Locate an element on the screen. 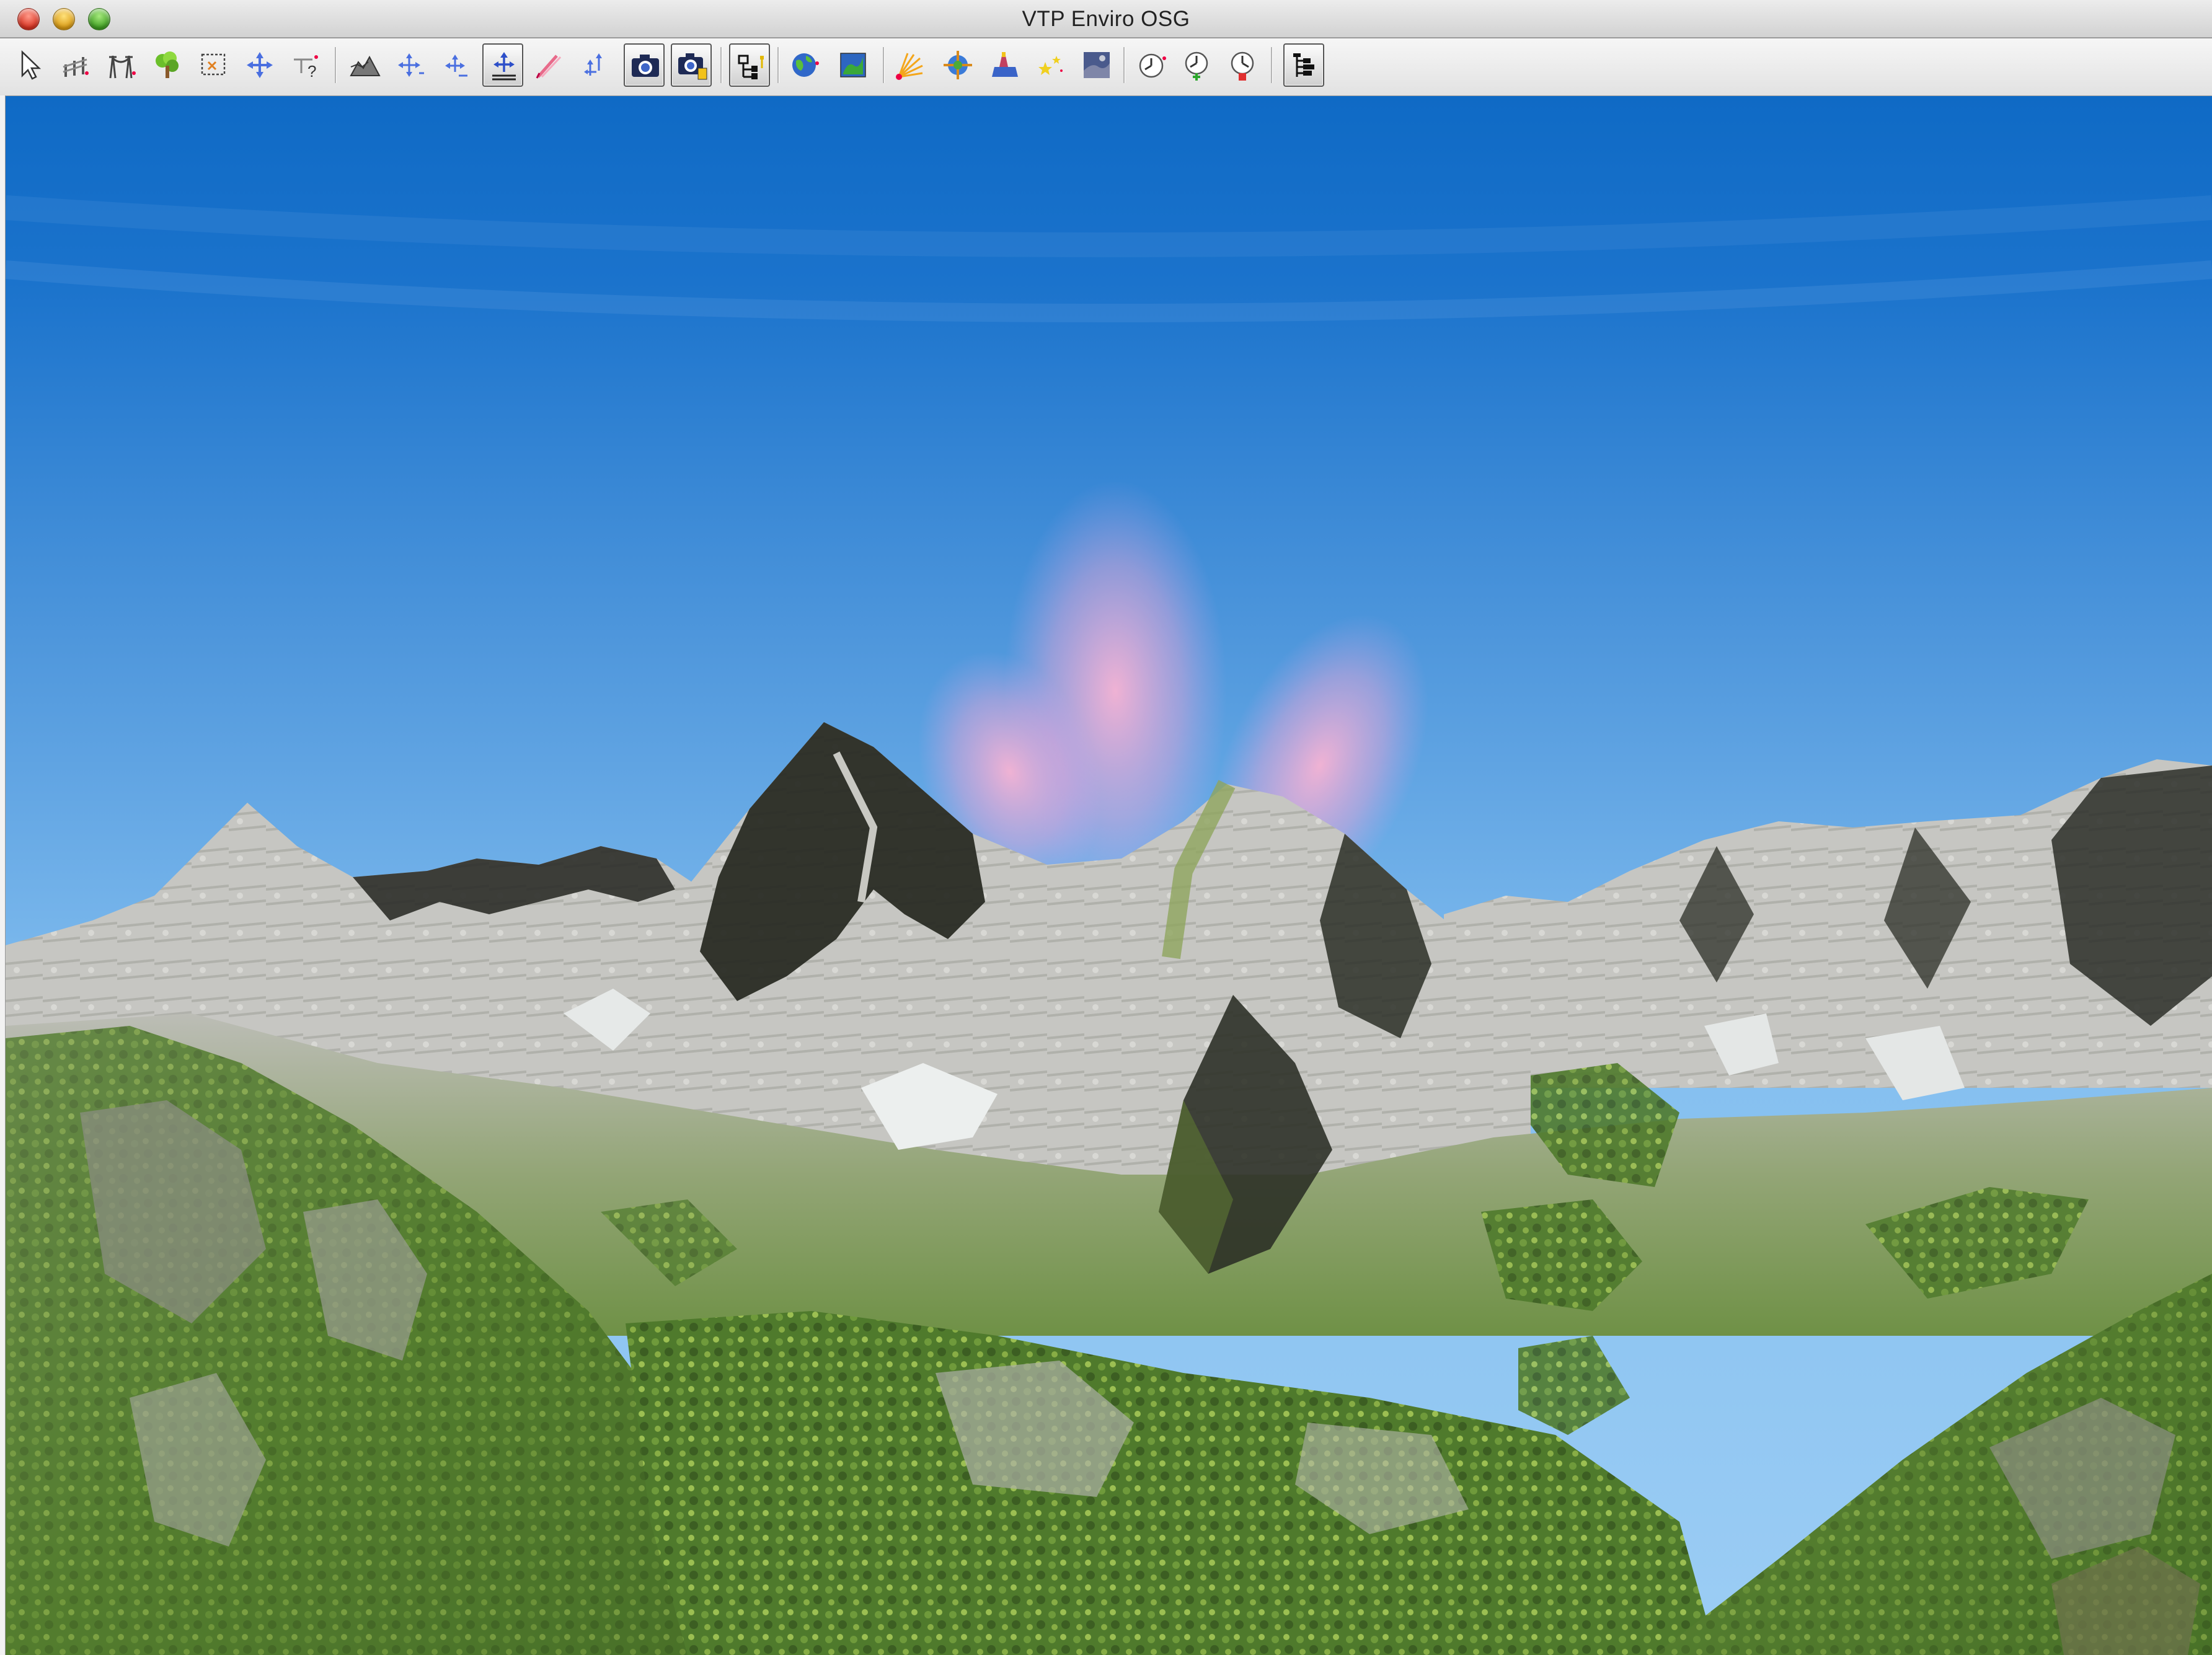 The height and width of the screenshot is (1655, 2212). stars-button is located at coordinates (1050, 65).